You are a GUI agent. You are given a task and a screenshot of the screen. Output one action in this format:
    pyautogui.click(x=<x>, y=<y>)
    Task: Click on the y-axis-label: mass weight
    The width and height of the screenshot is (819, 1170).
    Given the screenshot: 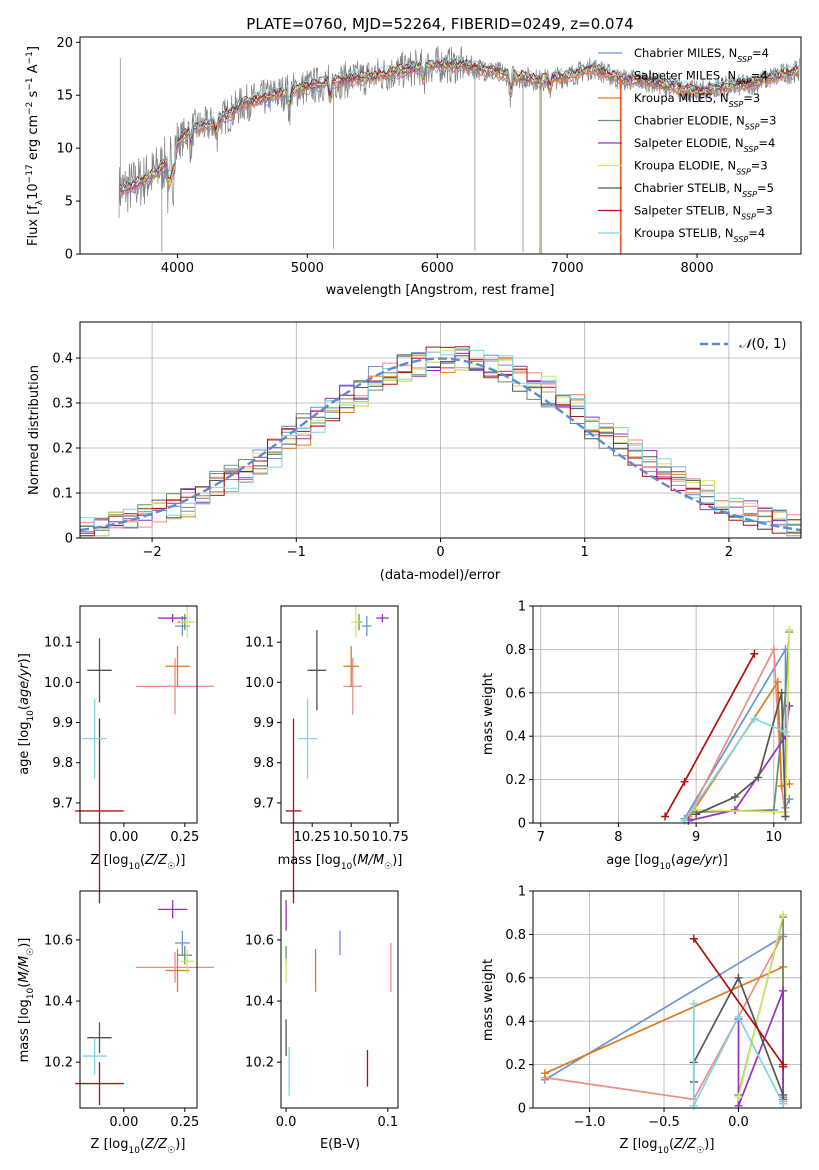 What is the action you would take?
    pyautogui.click(x=488, y=1000)
    